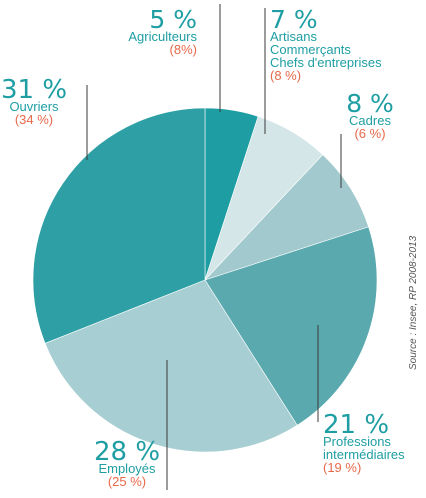 This screenshot has width=426, height=498. Describe the element at coordinates (310, 49) in the screenshot. I see `slice-label-1-1: Commerçants` at that location.